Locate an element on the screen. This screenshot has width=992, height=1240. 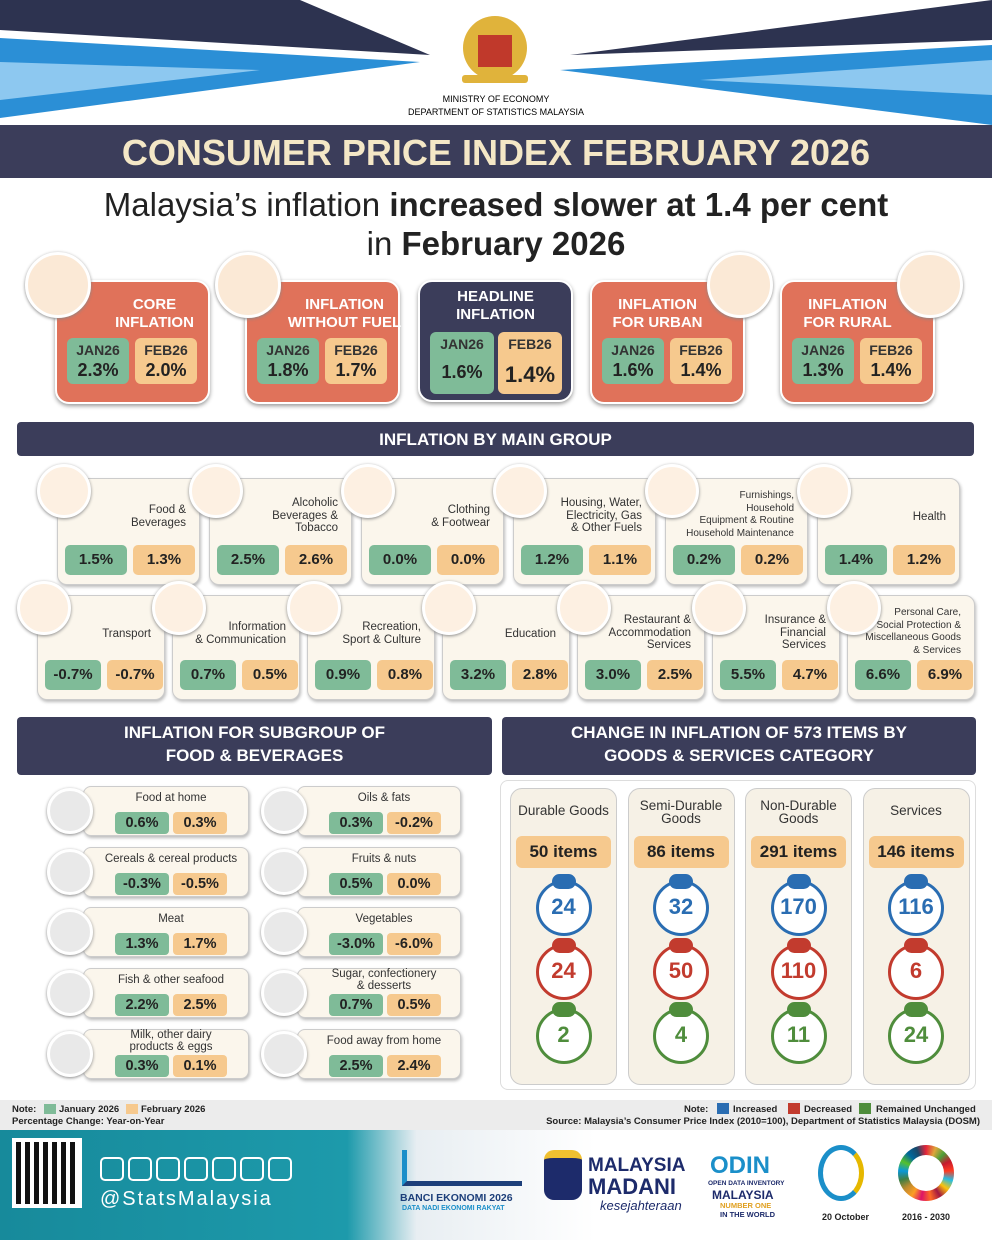
section-title: FOOD & BEVERAGES is located at coordinates (254, 755).